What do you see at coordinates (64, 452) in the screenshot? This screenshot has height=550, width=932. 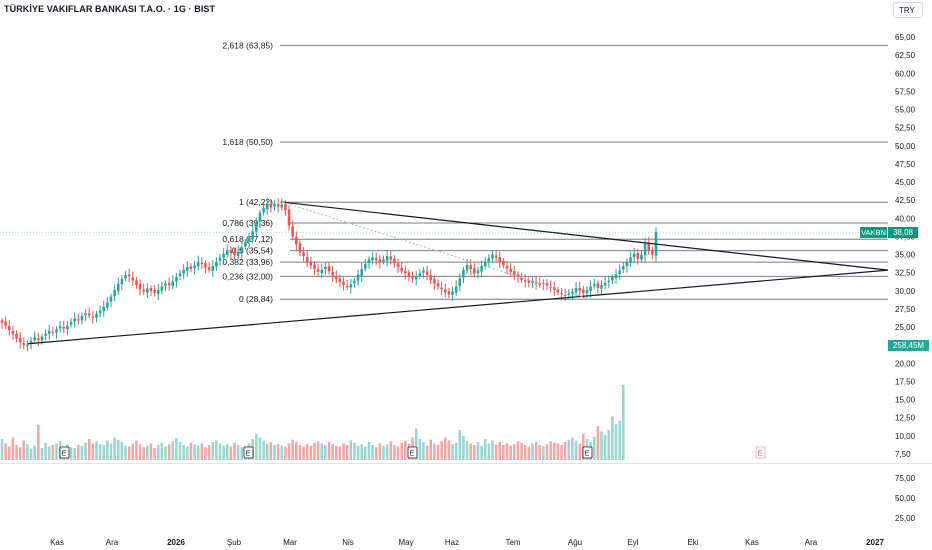 I see `earnings-marker` at bounding box center [64, 452].